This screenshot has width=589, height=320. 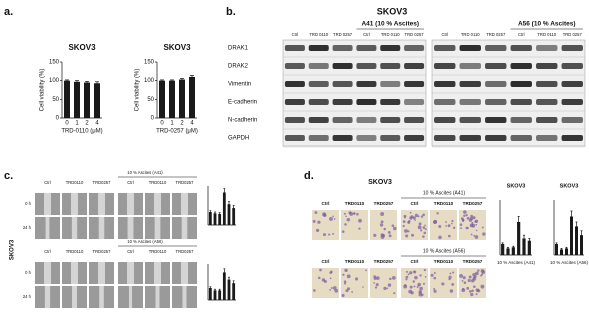 I want to click on group-label: A41 (10 % Ascites), so click(x=390, y=24).